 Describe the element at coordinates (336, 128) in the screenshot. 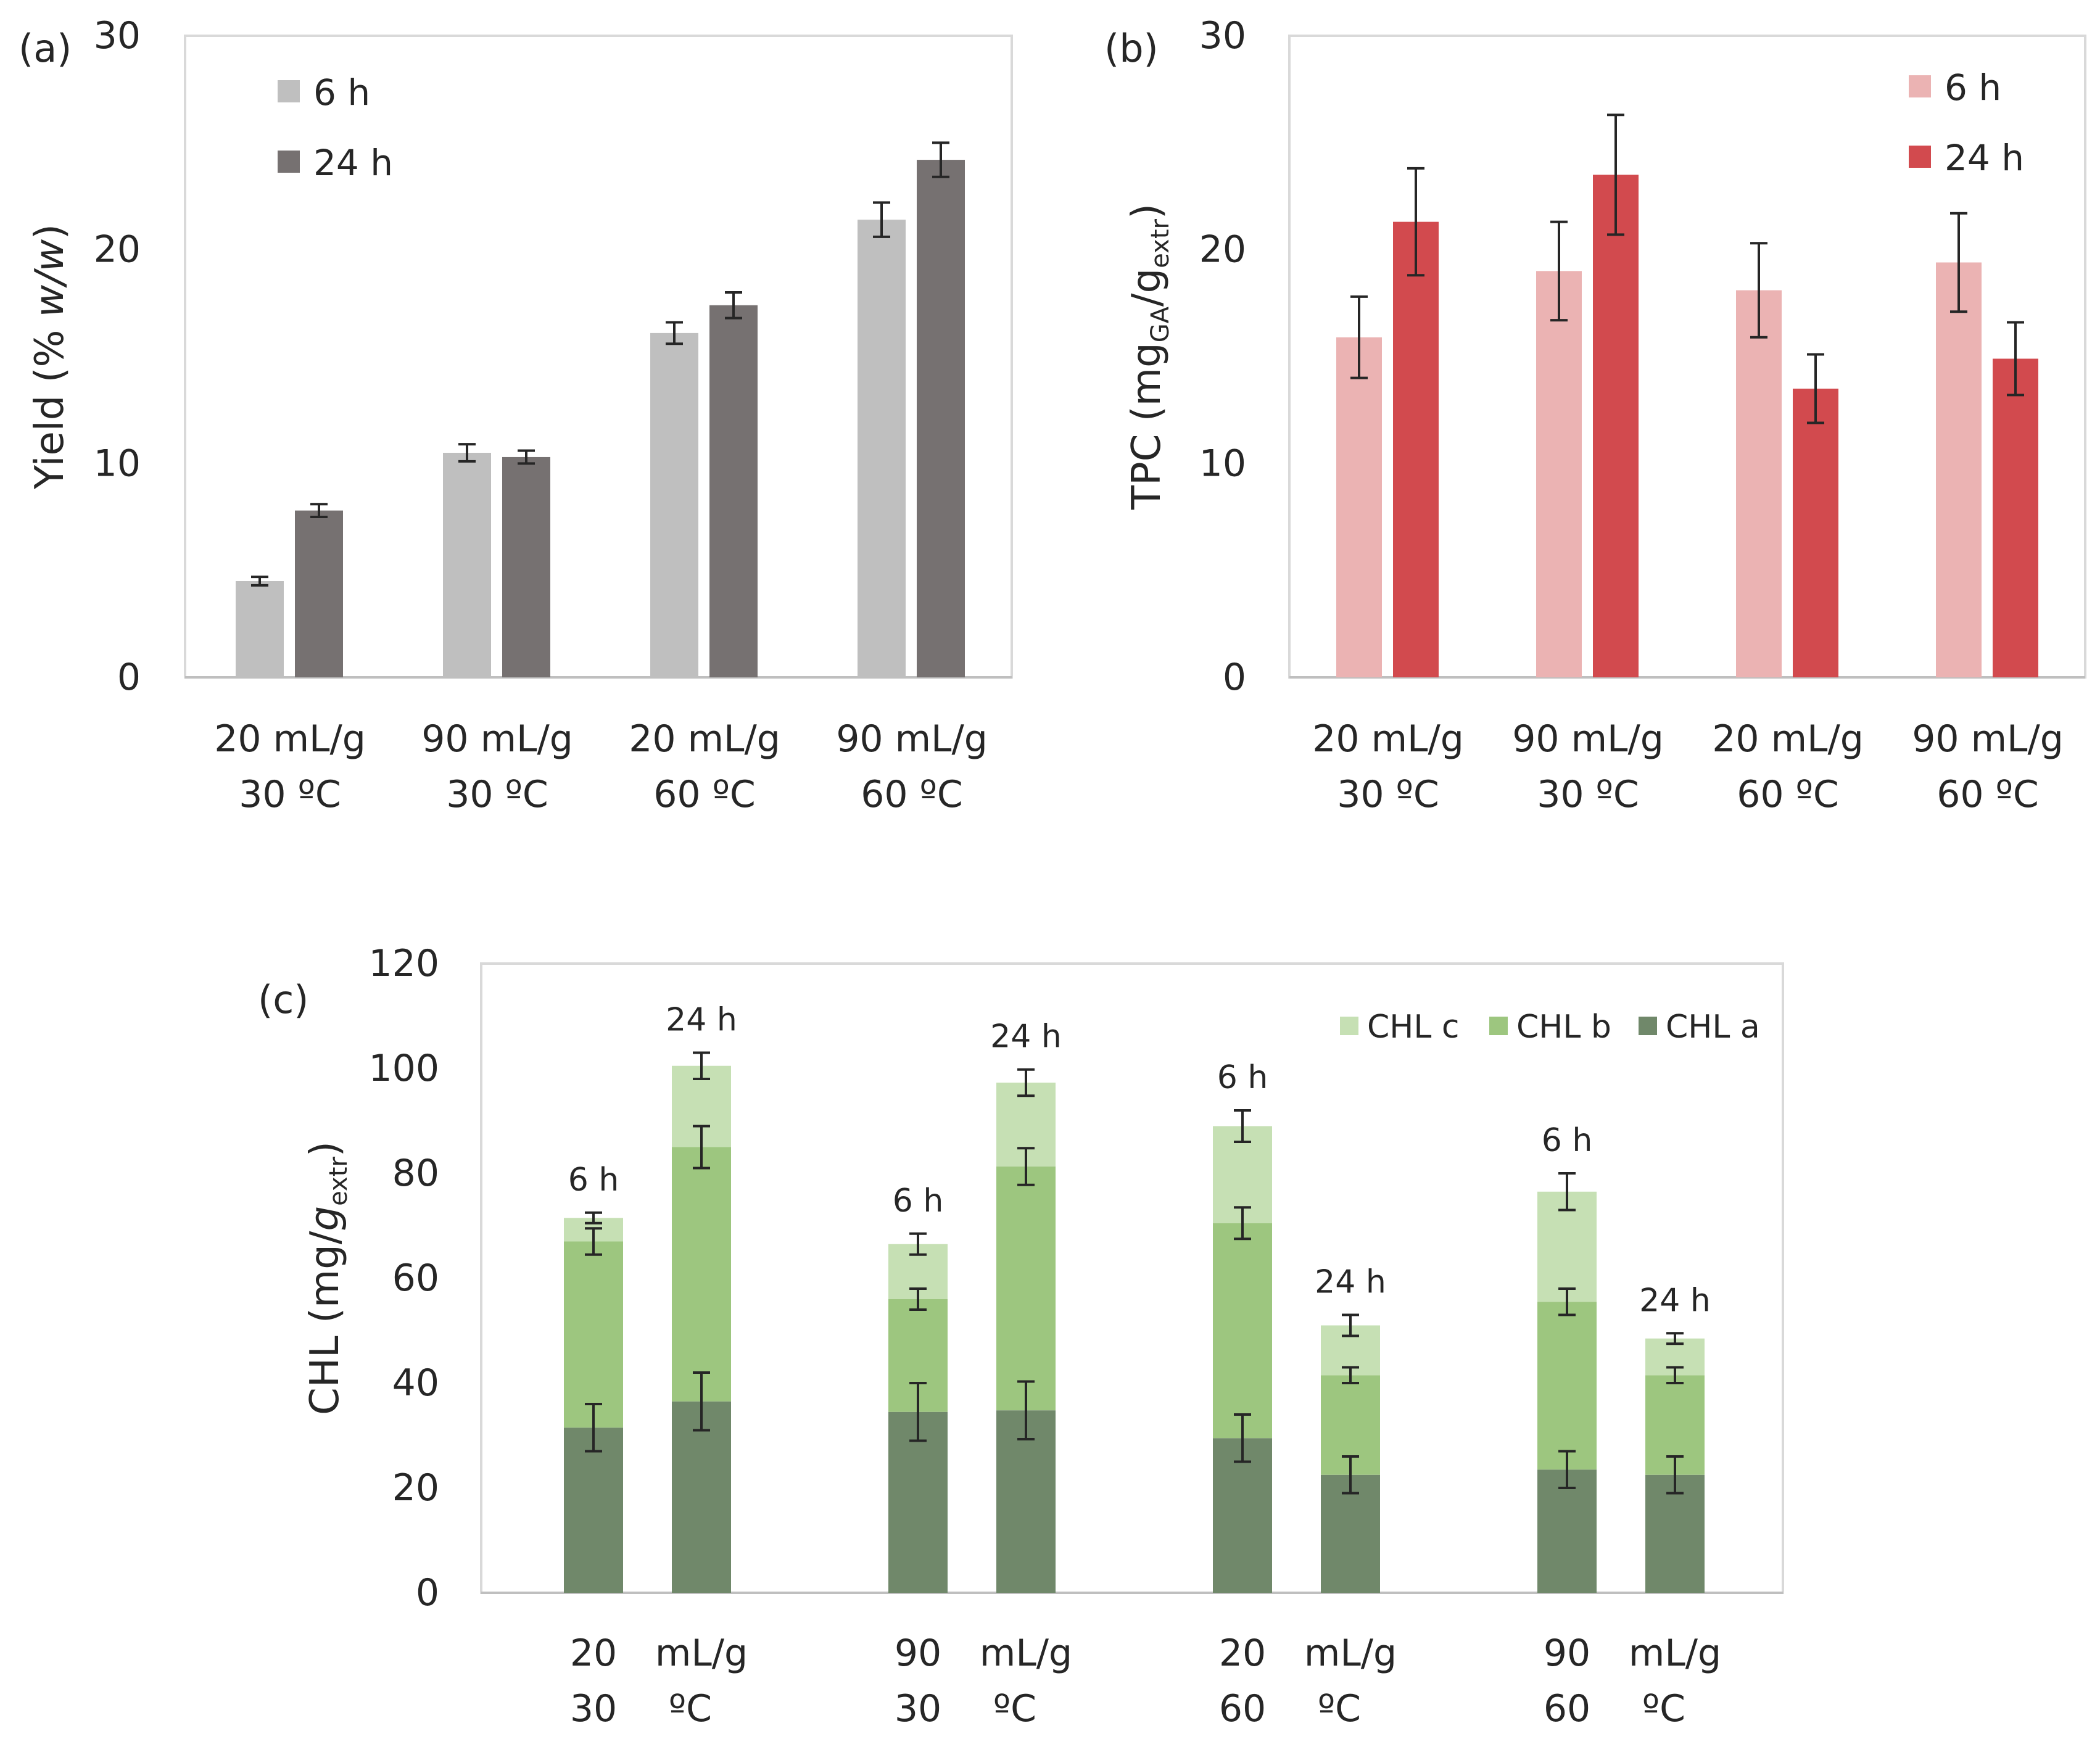

I see `panel-a-legend: 6 h 24 h` at that location.